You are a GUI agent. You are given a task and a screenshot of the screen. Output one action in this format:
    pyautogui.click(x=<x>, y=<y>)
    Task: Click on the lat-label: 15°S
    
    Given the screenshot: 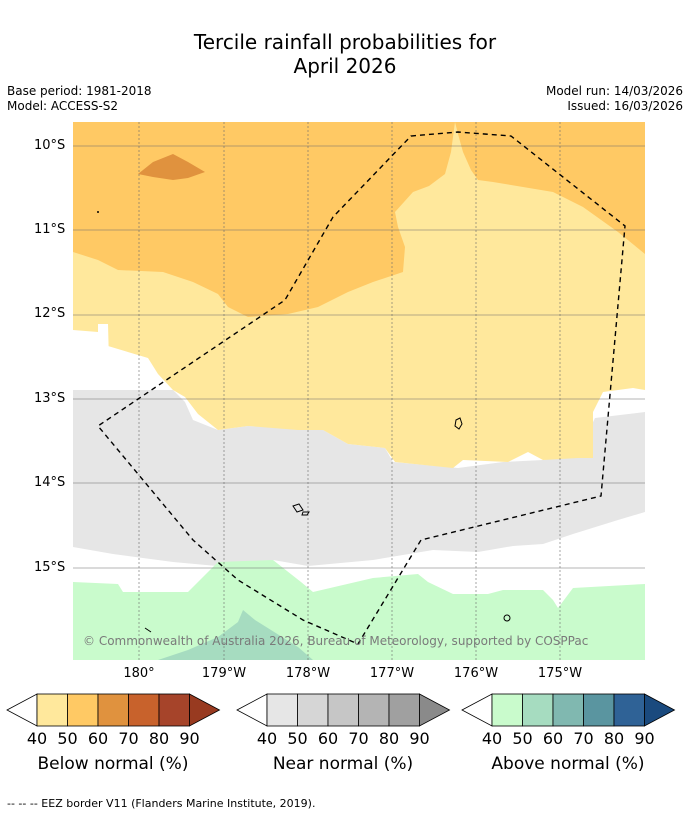 What is the action you would take?
    pyautogui.click(x=50, y=567)
    